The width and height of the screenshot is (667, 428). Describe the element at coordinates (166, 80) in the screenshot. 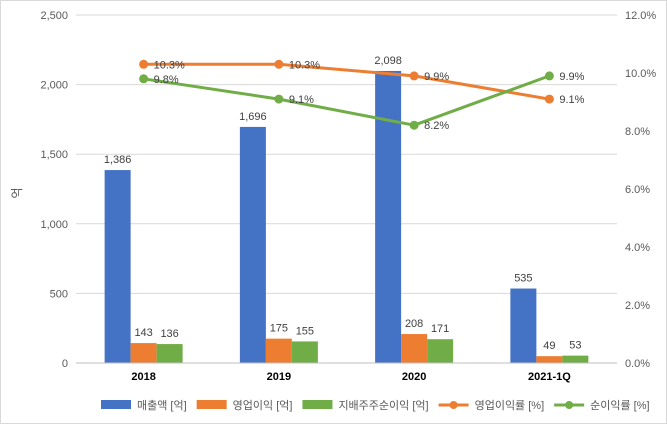

I see `line-data-label: 9.8%` at that location.